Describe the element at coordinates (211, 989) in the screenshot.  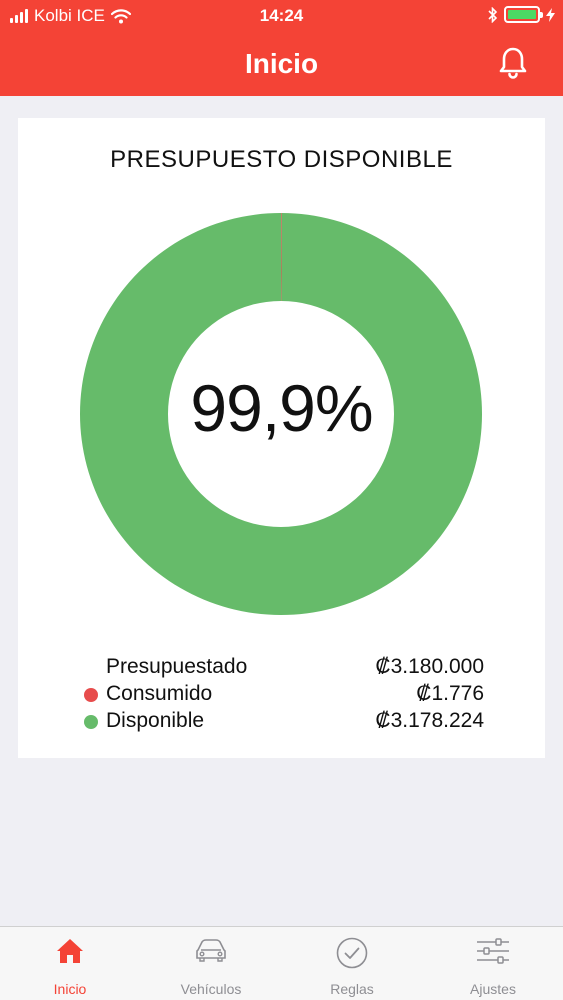
I see `tab-label: Vehículos` at that location.